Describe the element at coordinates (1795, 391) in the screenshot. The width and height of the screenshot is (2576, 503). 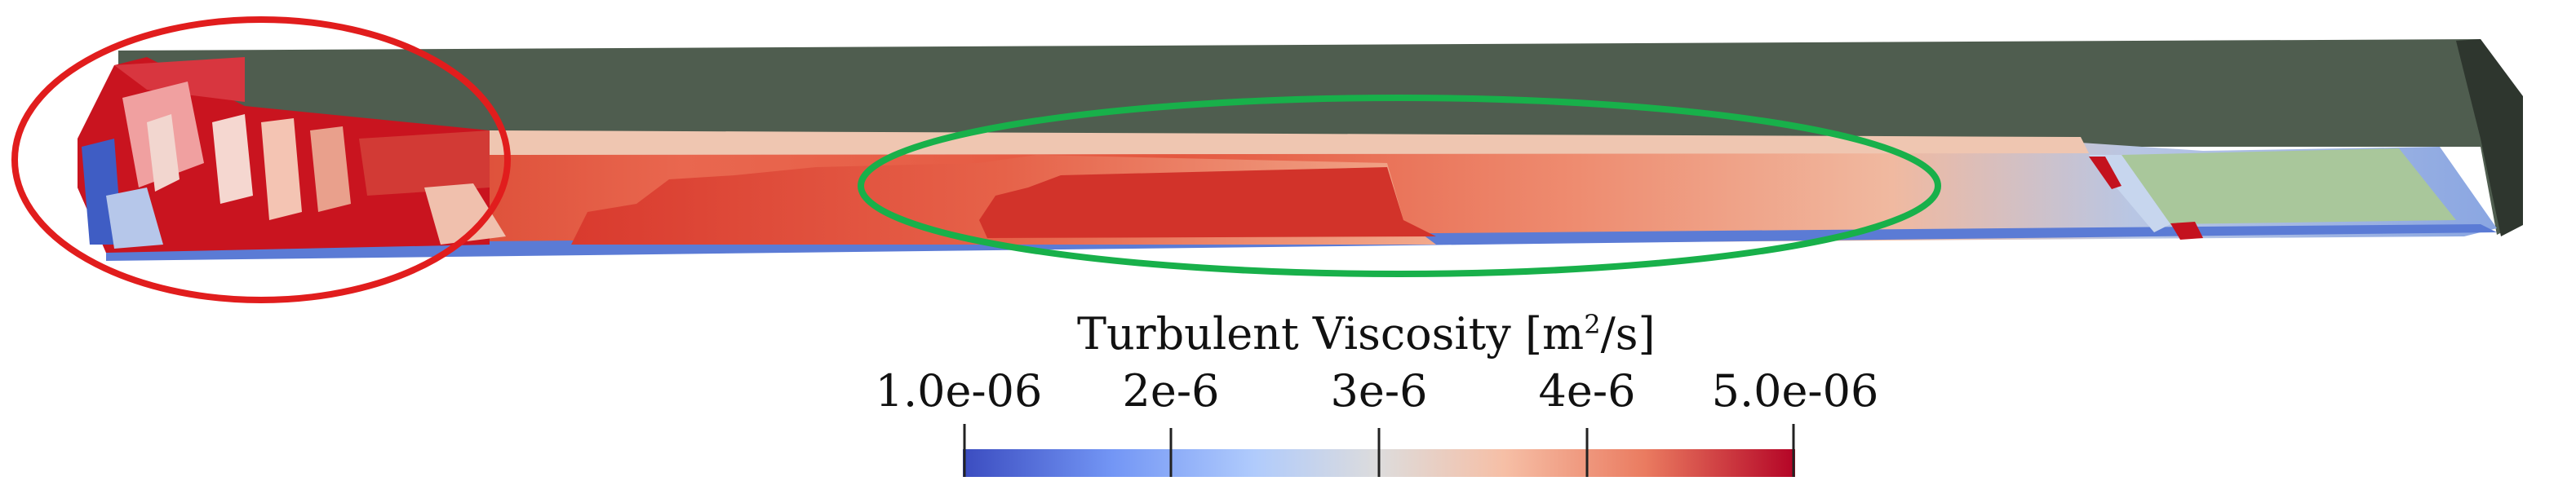
I see `colorbar-tick-label: 5.0e-06` at that location.